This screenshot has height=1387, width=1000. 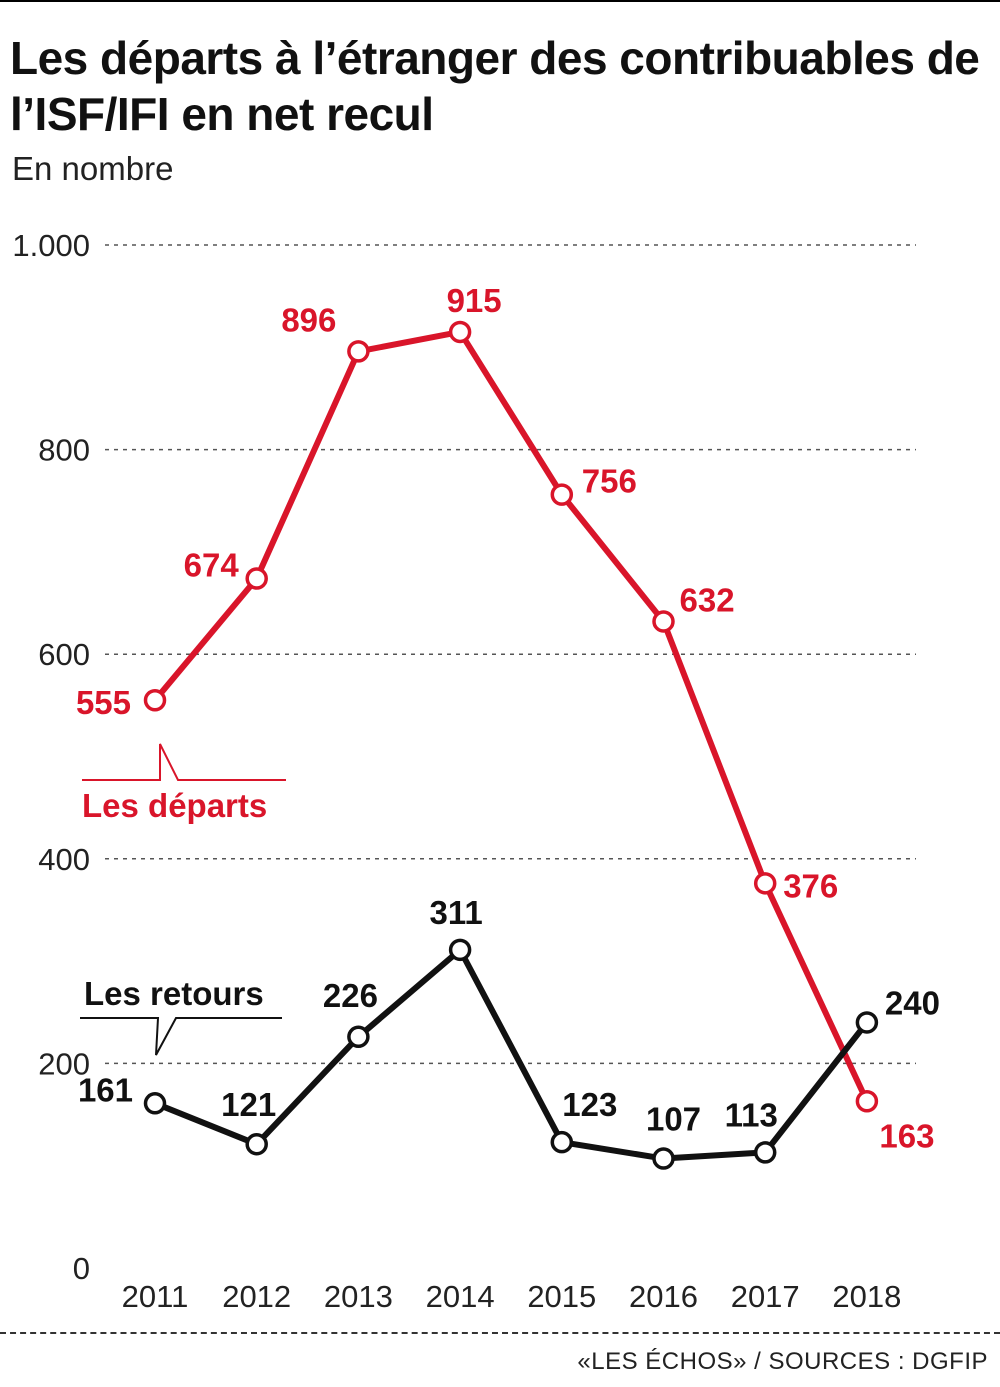 I want to click on legend-pointer-retours, so click(x=181, y=1036).